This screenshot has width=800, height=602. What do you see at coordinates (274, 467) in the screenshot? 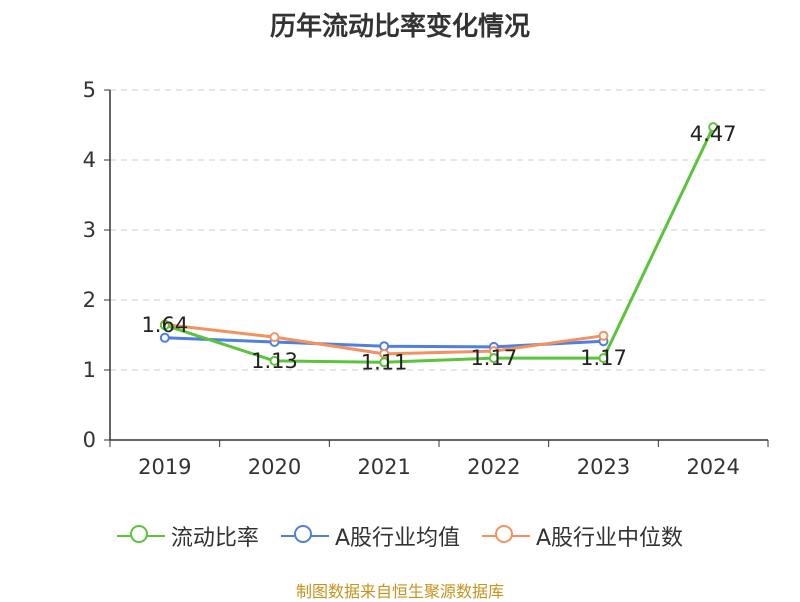
I see `x-tick-label: 2020` at bounding box center [274, 467].